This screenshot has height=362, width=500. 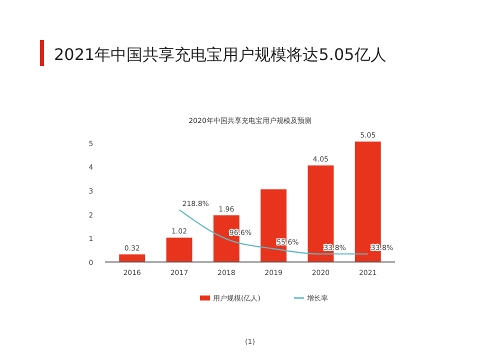 What do you see at coordinates (220, 54) in the screenshot?
I see `chart-title: 2021年中国共享充电宝用户规模将达5.05亿人` at bounding box center [220, 54].